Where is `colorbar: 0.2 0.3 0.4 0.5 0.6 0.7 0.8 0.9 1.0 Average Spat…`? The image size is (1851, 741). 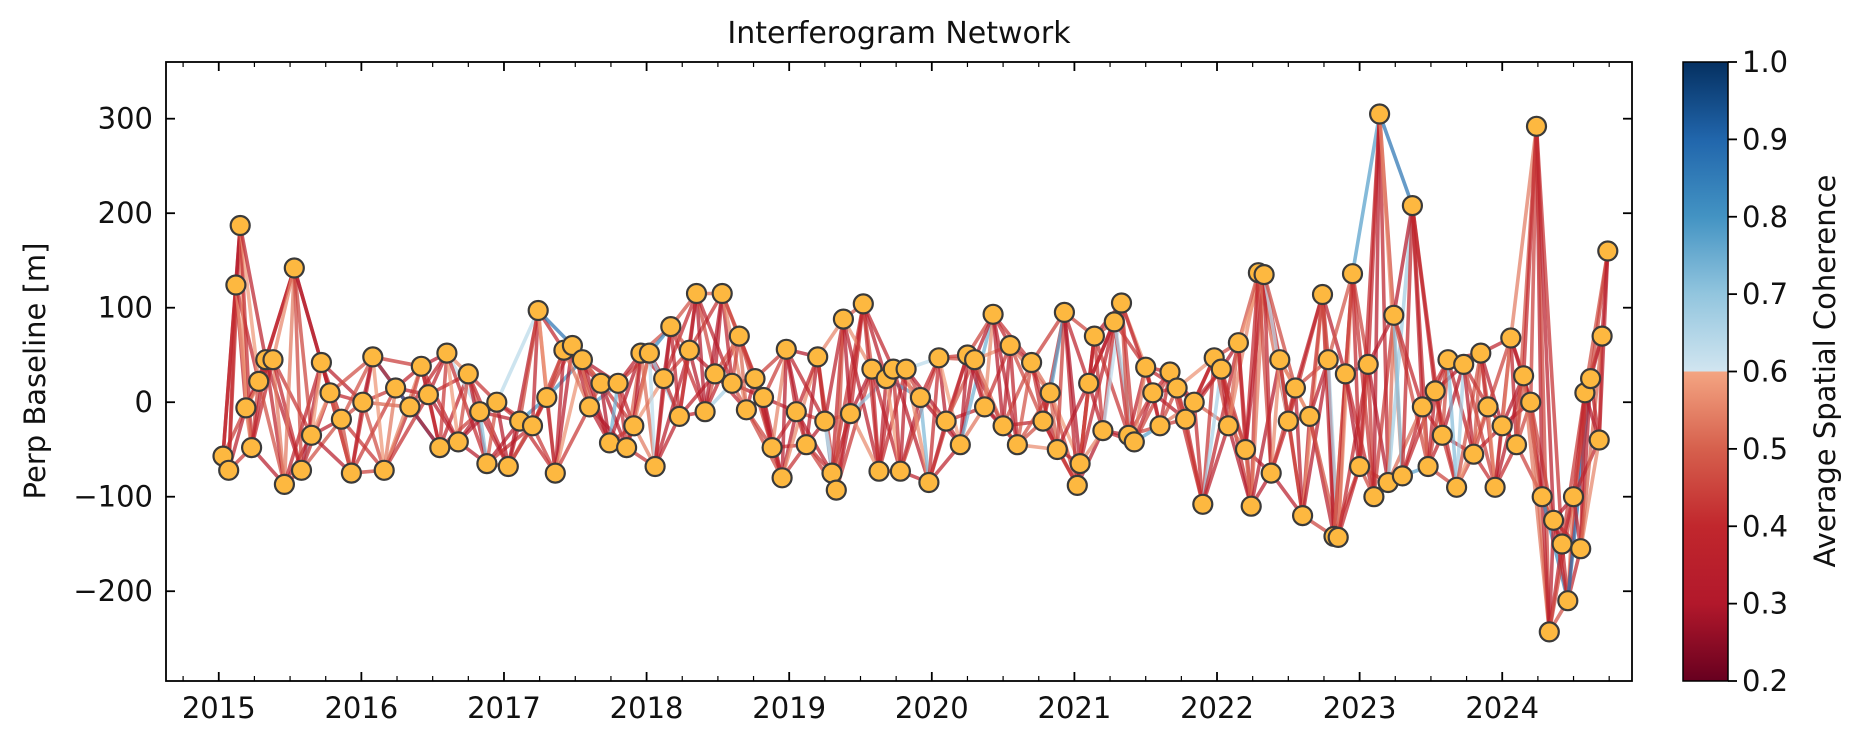 colorbar: 0.2 0.3 0.4 0.5 0.6 0.7 0.8 0.9 1.0 Average Spat… is located at coordinates (1762, 371).